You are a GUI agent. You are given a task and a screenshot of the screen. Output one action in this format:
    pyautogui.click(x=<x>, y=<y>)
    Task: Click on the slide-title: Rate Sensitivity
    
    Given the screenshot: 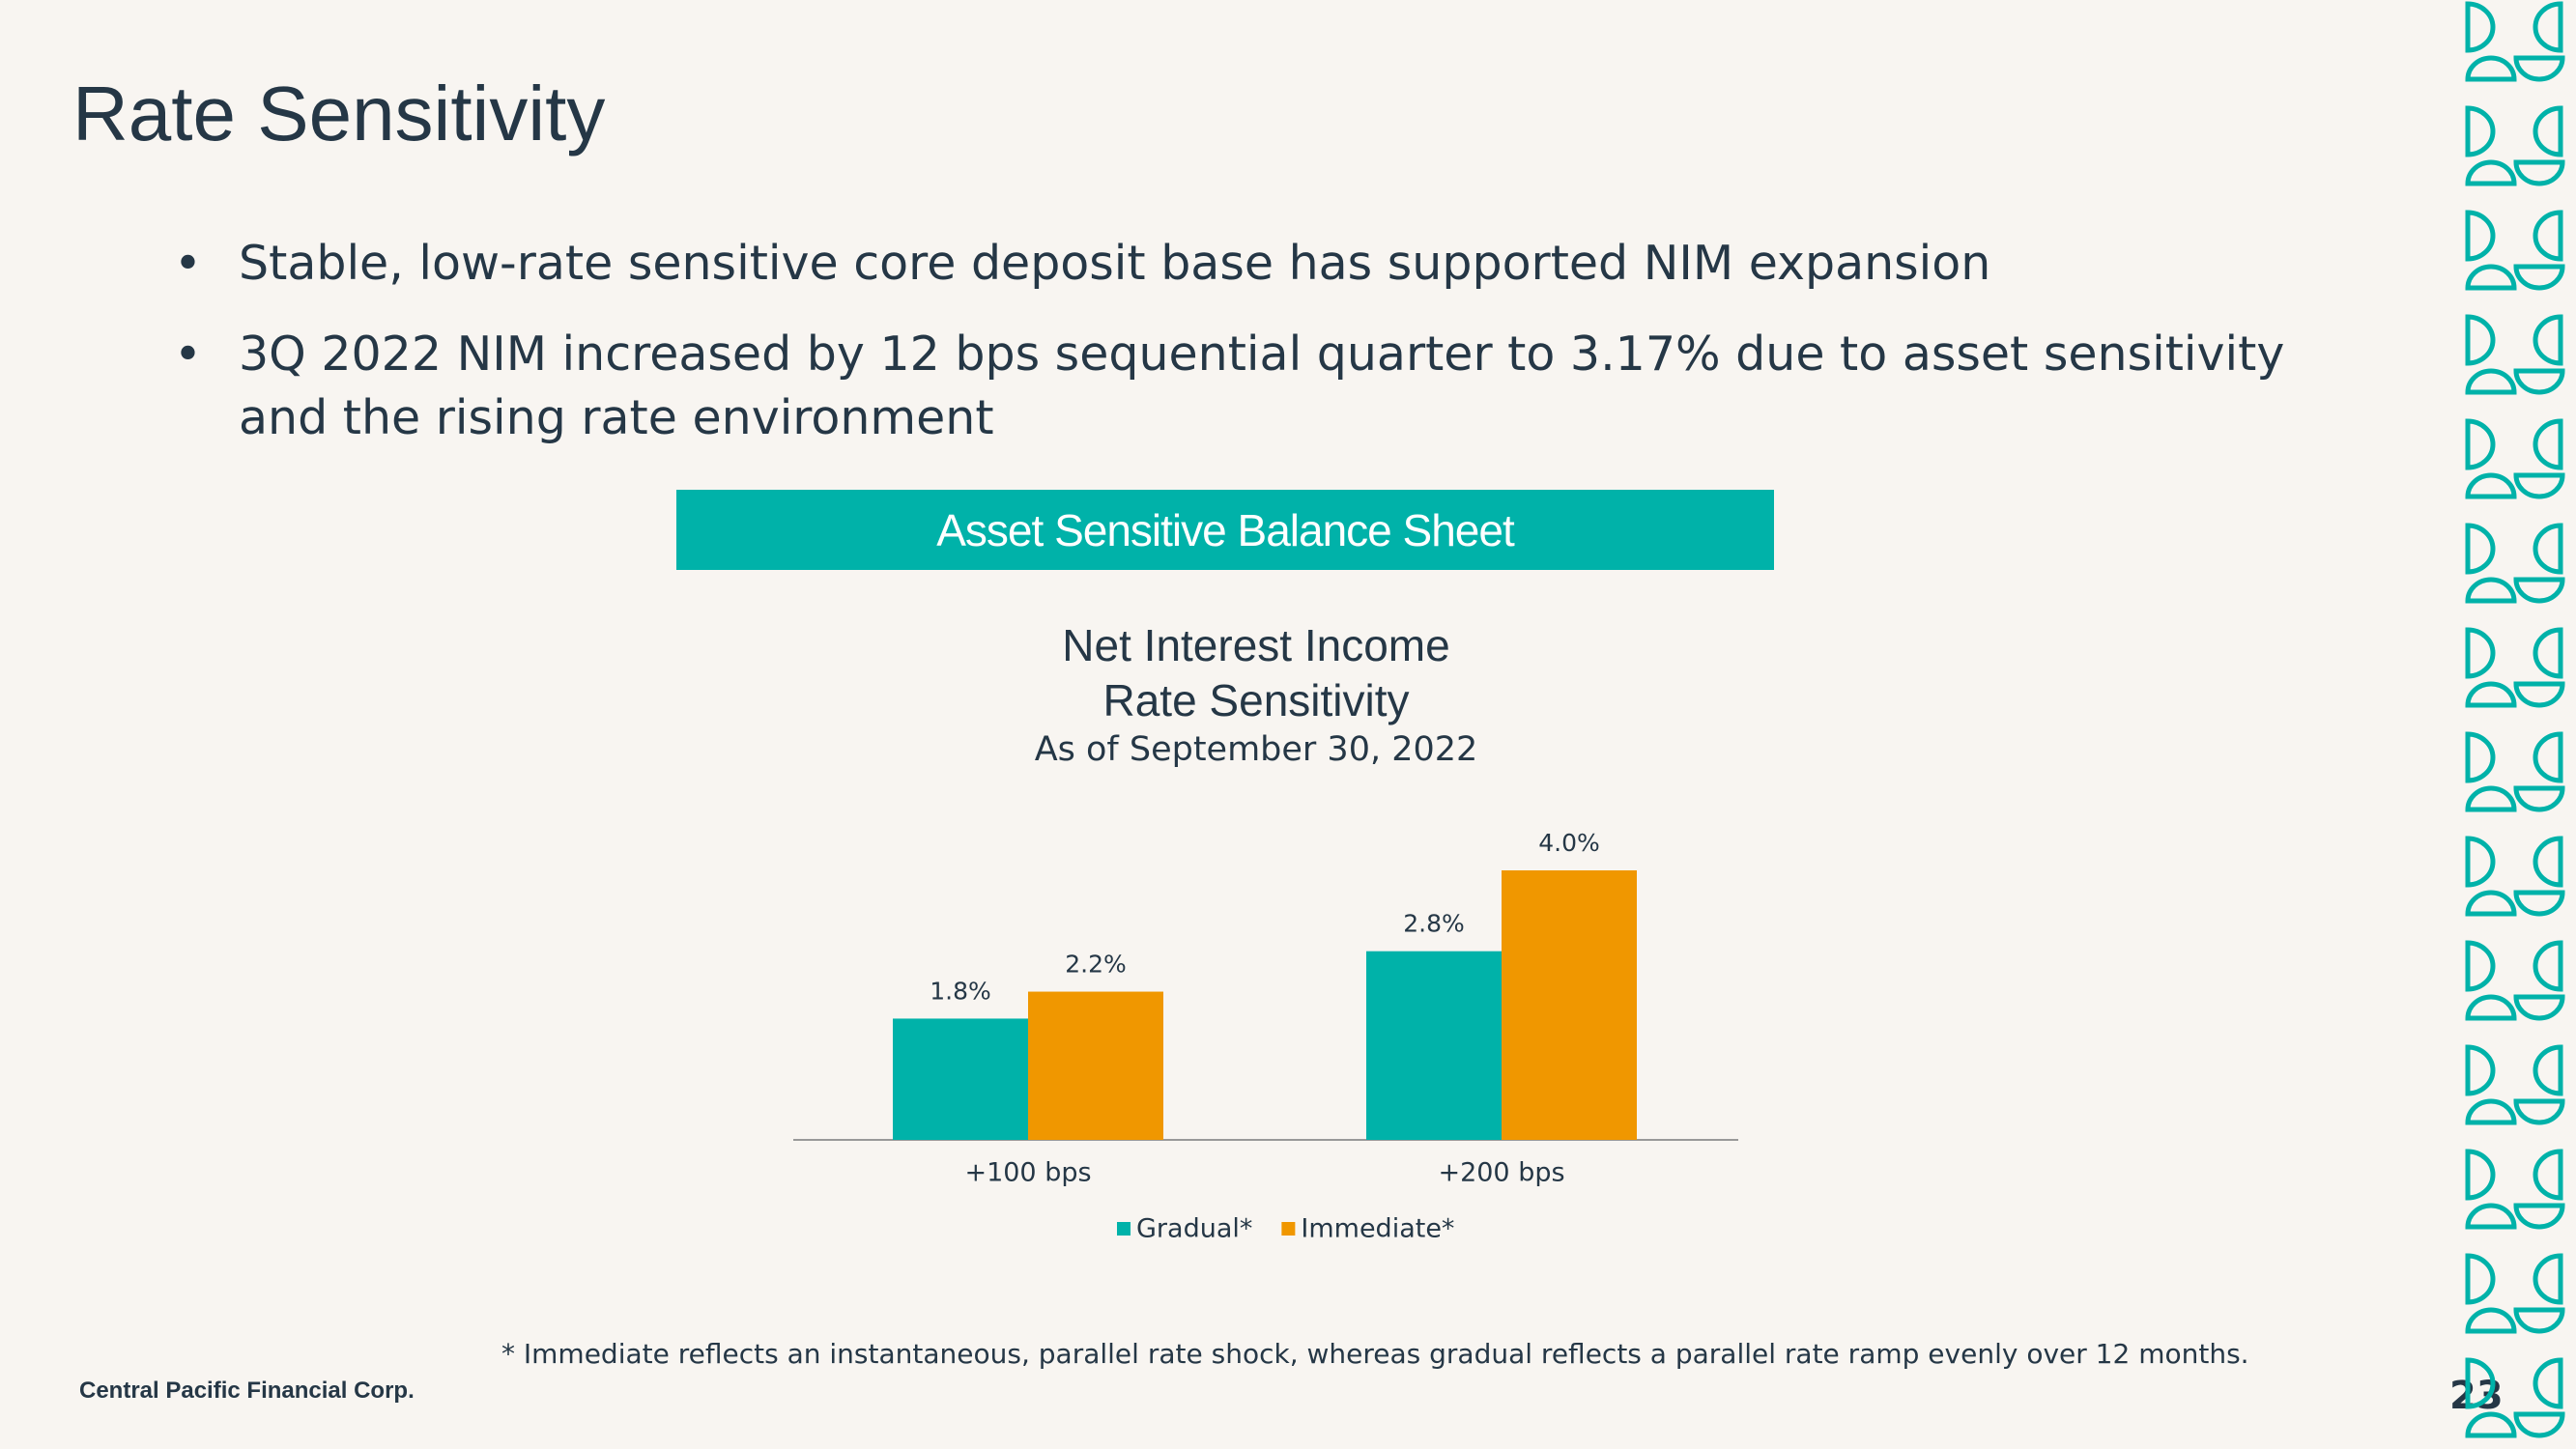 What is the action you would take?
    pyautogui.click(x=339, y=113)
    